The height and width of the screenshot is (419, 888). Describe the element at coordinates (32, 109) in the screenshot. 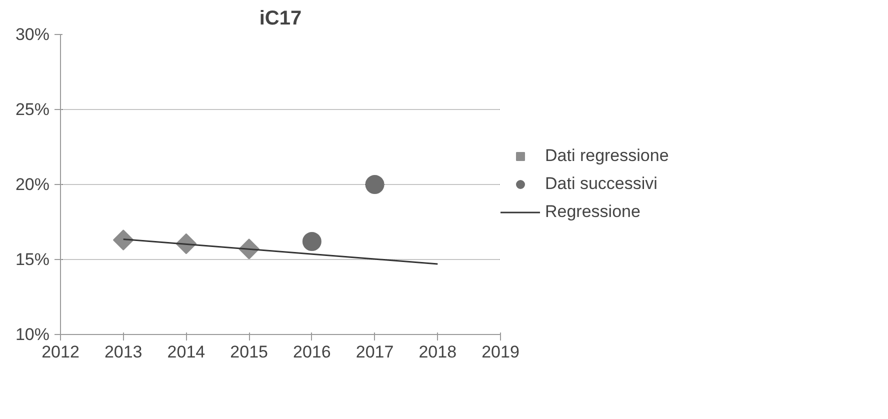

I see `y-tick-label: 25%` at that location.